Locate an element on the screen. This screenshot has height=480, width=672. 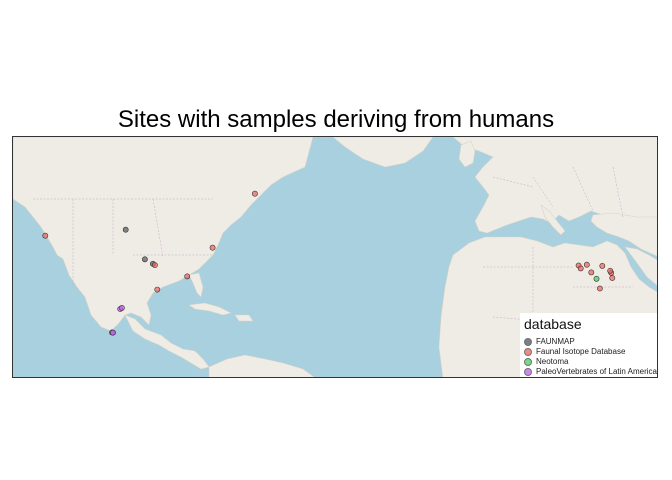
anatolia is located at coordinates (623, 234).